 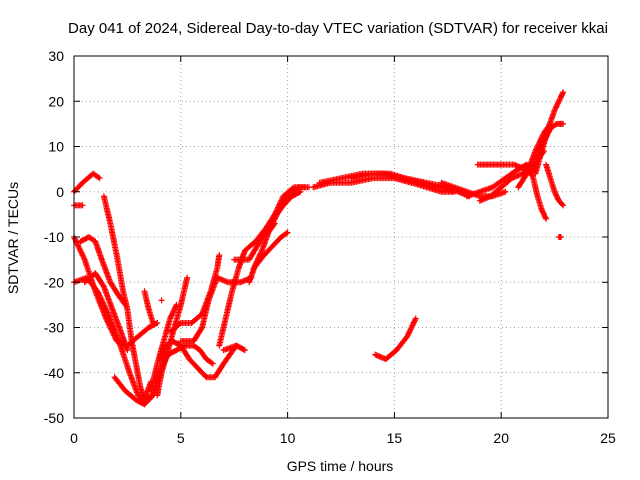 I want to click on series-arc-b, so click(x=103, y=271).